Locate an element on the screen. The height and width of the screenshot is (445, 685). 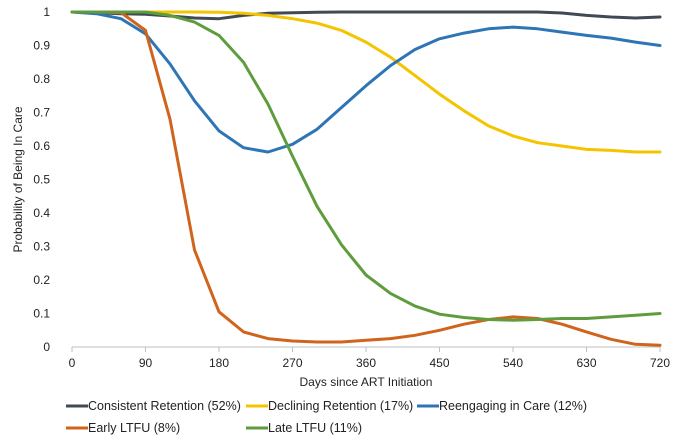
y-tick-label: 0.7 is located at coordinates (41, 113).